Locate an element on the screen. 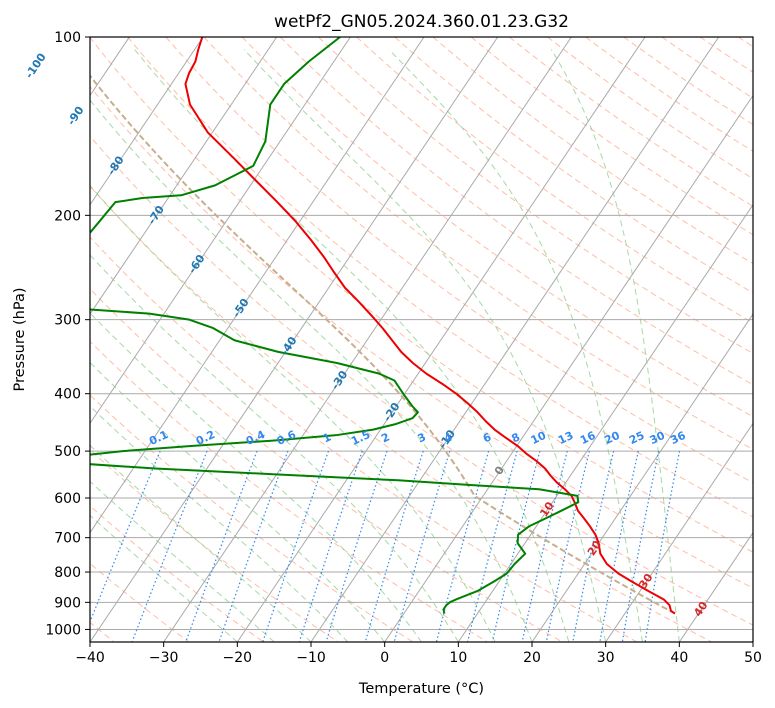 The height and width of the screenshot is (708, 775). x-tick-label: 0 is located at coordinates (384, 658).